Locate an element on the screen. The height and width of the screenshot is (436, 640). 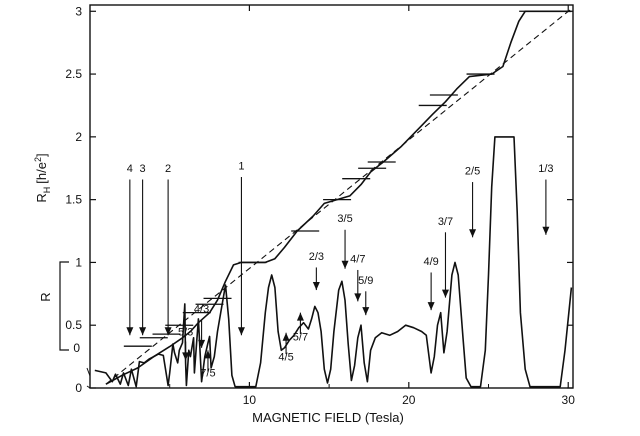
annotation-label: 1 is located at coordinates (241, 167).